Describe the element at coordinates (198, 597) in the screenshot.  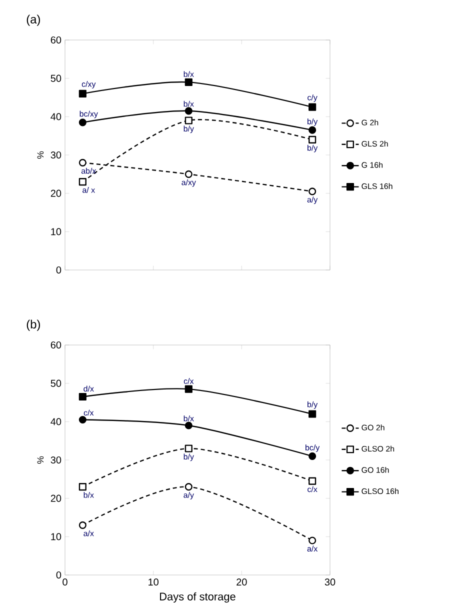
I see `x-axis-title: Days of storage` at that location.